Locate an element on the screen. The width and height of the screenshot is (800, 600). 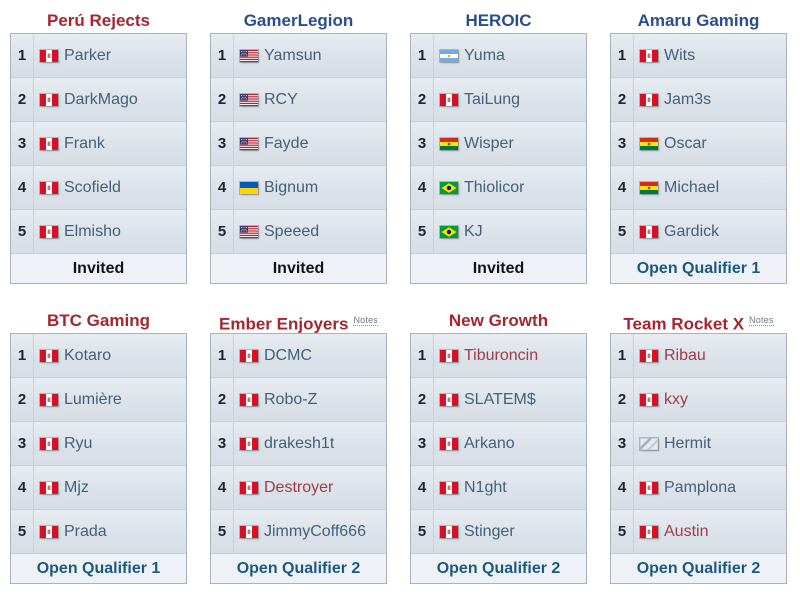
player-name-link: Kotaro is located at coordinates (88, 355).